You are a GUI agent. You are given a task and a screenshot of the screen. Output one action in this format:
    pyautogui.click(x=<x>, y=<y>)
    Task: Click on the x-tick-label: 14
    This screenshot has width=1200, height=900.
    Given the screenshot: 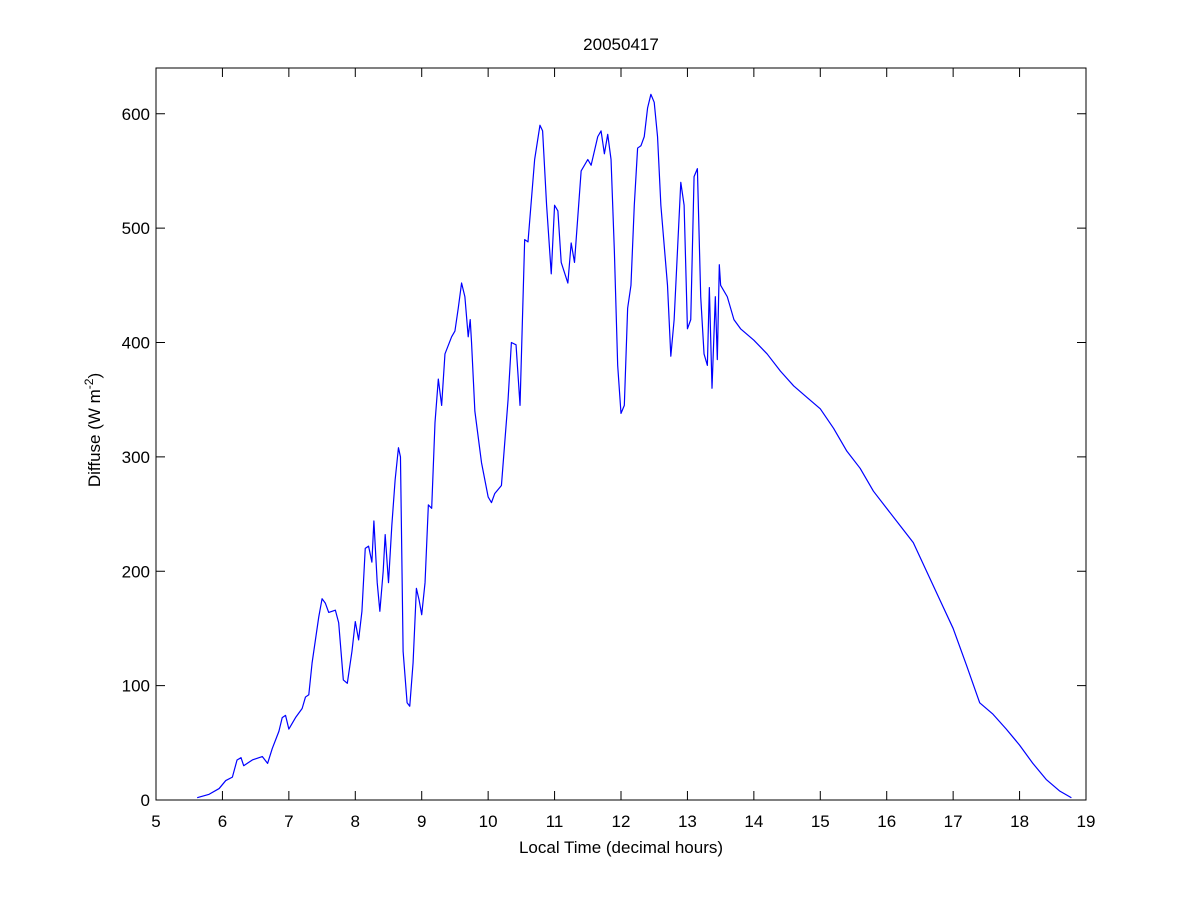 What is the action you would take?
    pyautogui.click(x=753, y=821)
    